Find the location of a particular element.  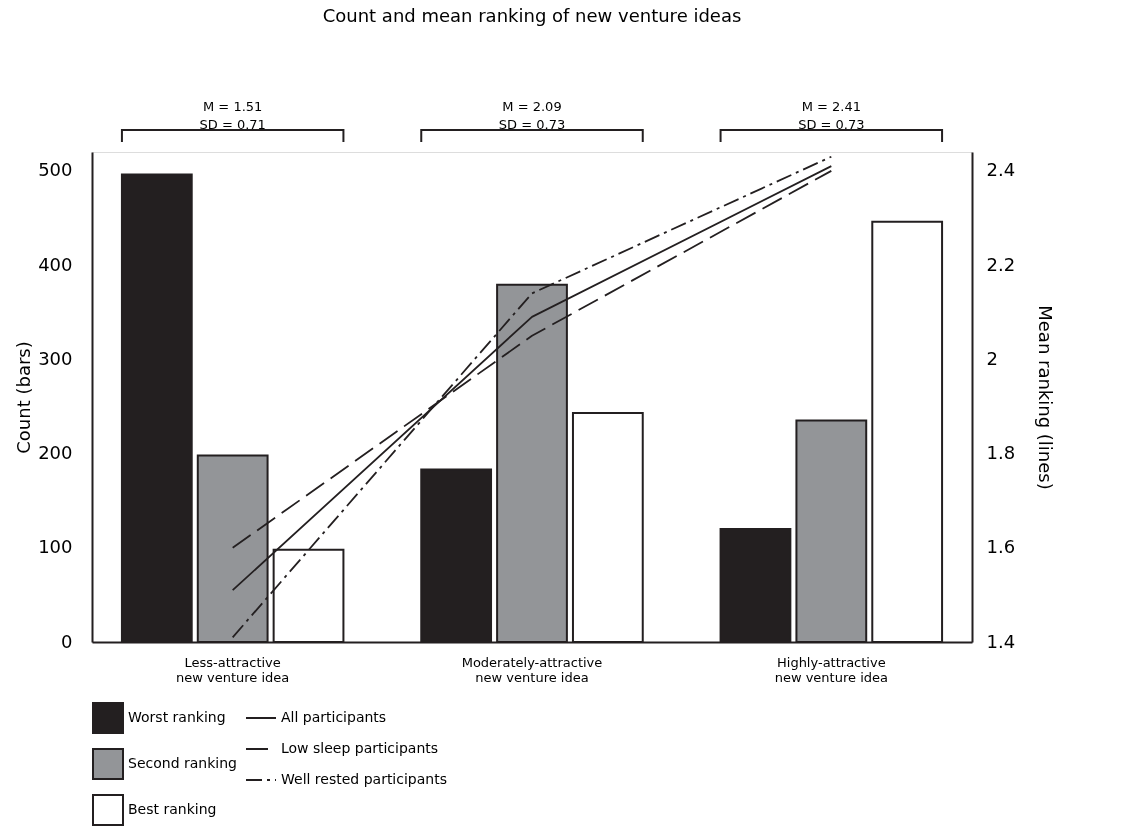

legend-label: Second ranking is located at coordinates (182, 763).